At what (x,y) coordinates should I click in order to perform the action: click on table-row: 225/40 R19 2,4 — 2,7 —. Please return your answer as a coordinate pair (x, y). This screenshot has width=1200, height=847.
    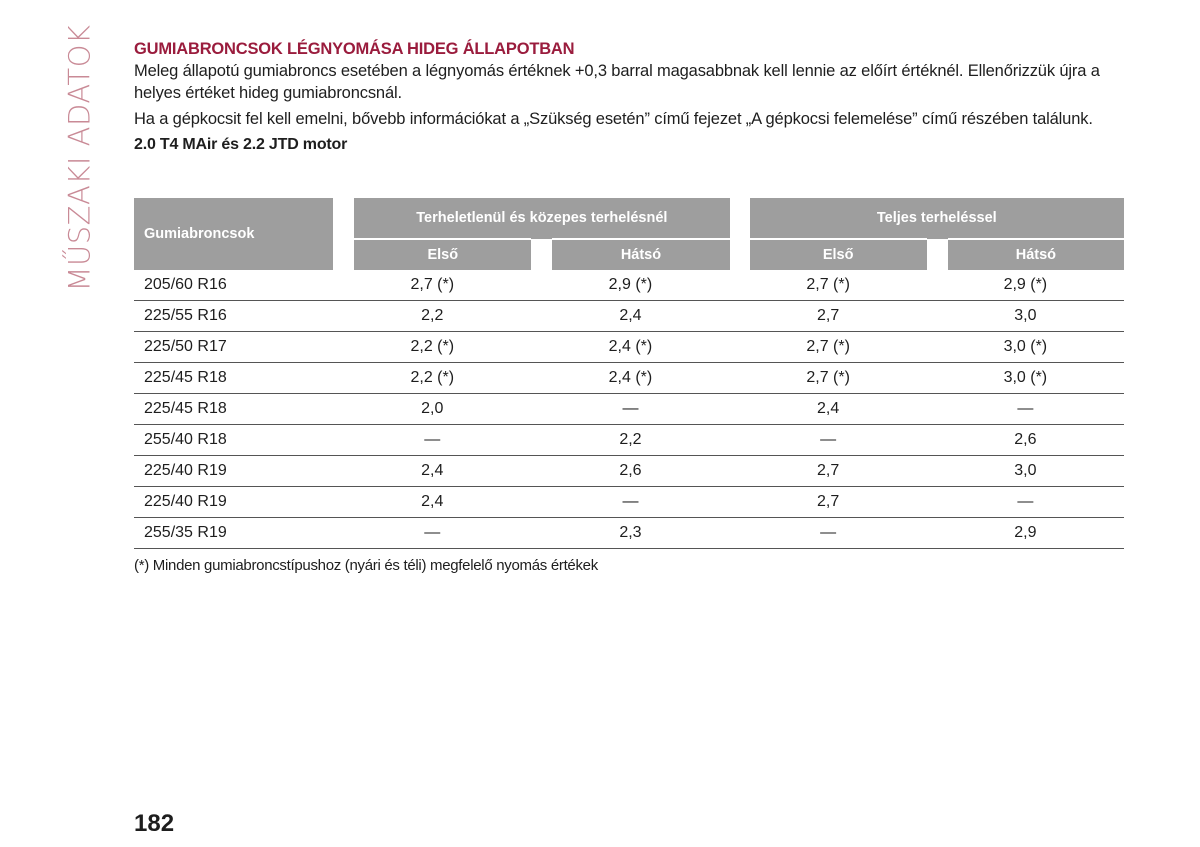
    Looking at the image, I should click on (629, 502).